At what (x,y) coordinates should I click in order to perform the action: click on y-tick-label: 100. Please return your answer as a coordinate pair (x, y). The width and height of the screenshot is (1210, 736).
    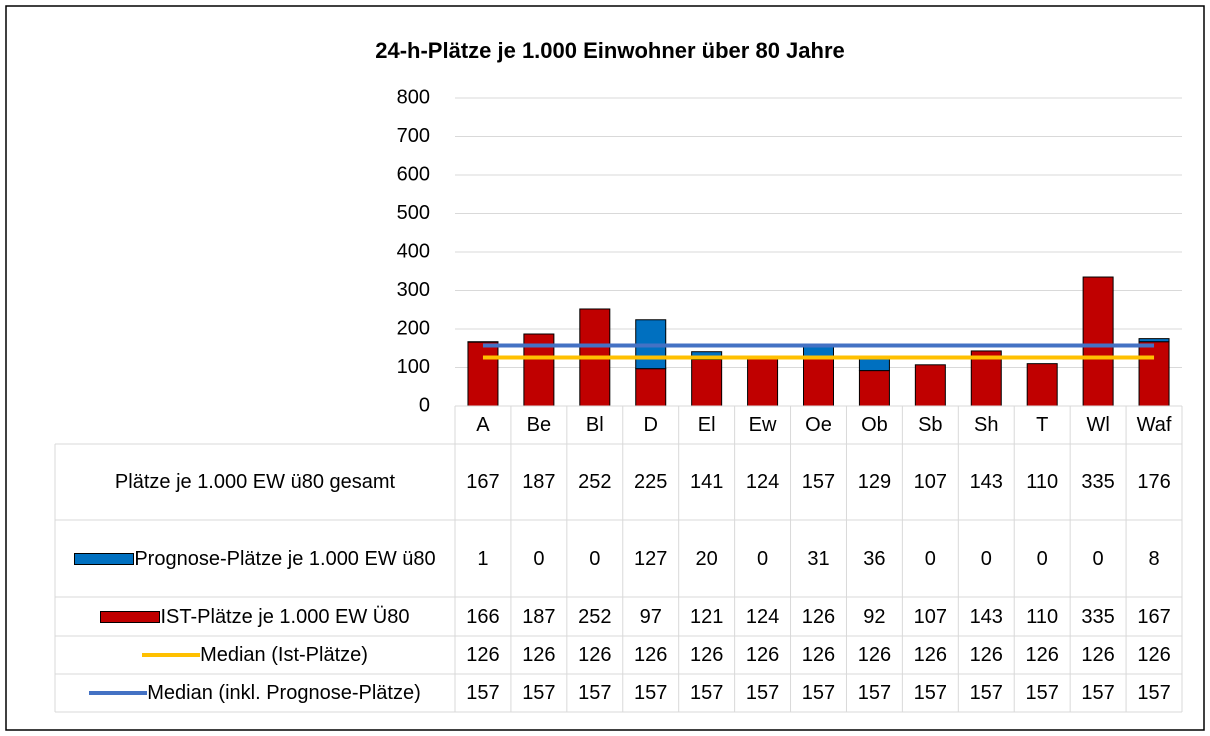
    Looking at the image, I should click on (413, 367).